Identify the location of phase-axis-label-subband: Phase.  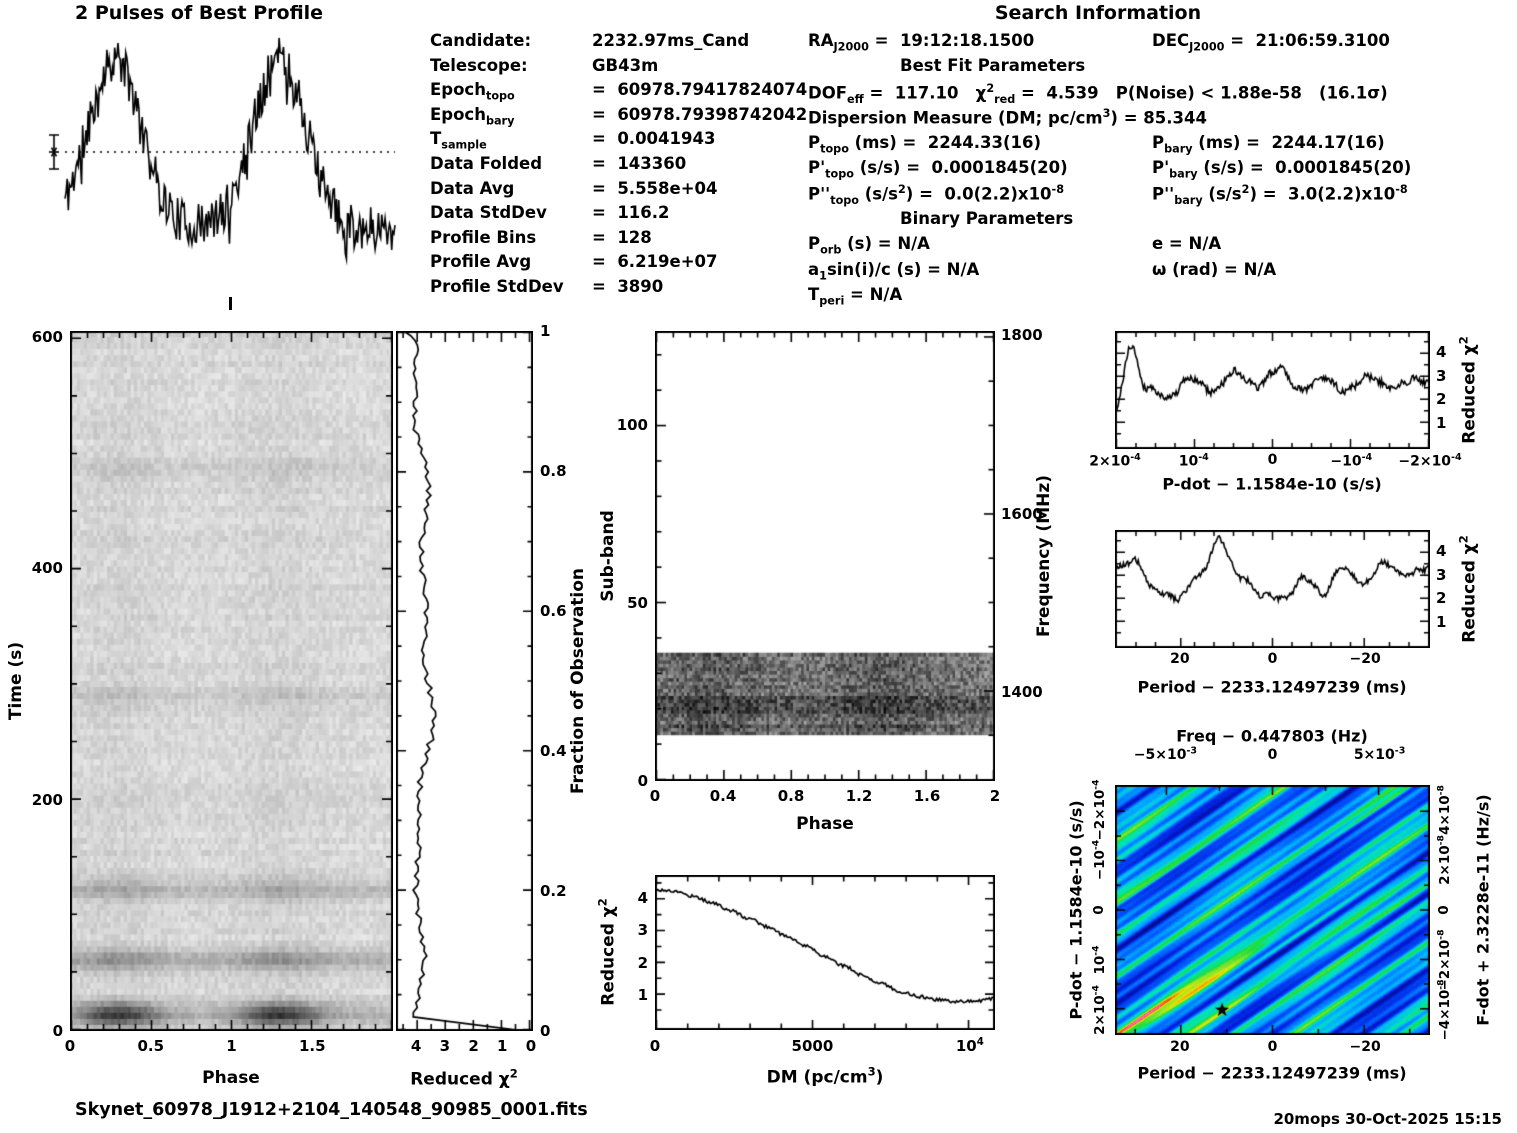
(825, 824).